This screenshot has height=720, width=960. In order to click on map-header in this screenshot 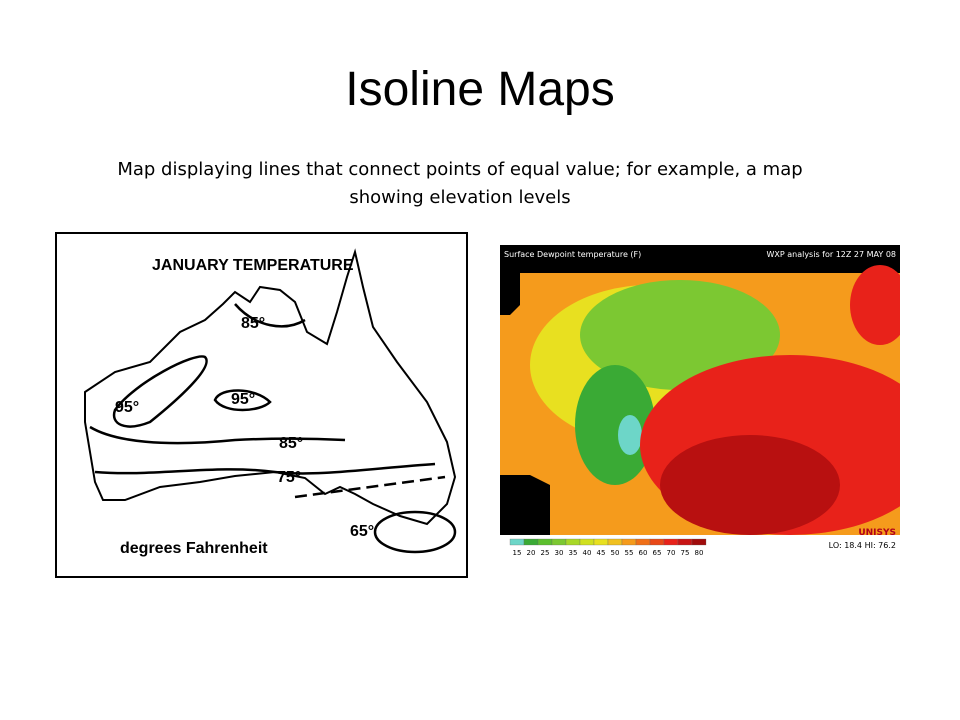, I will do `click(700, 259)`.